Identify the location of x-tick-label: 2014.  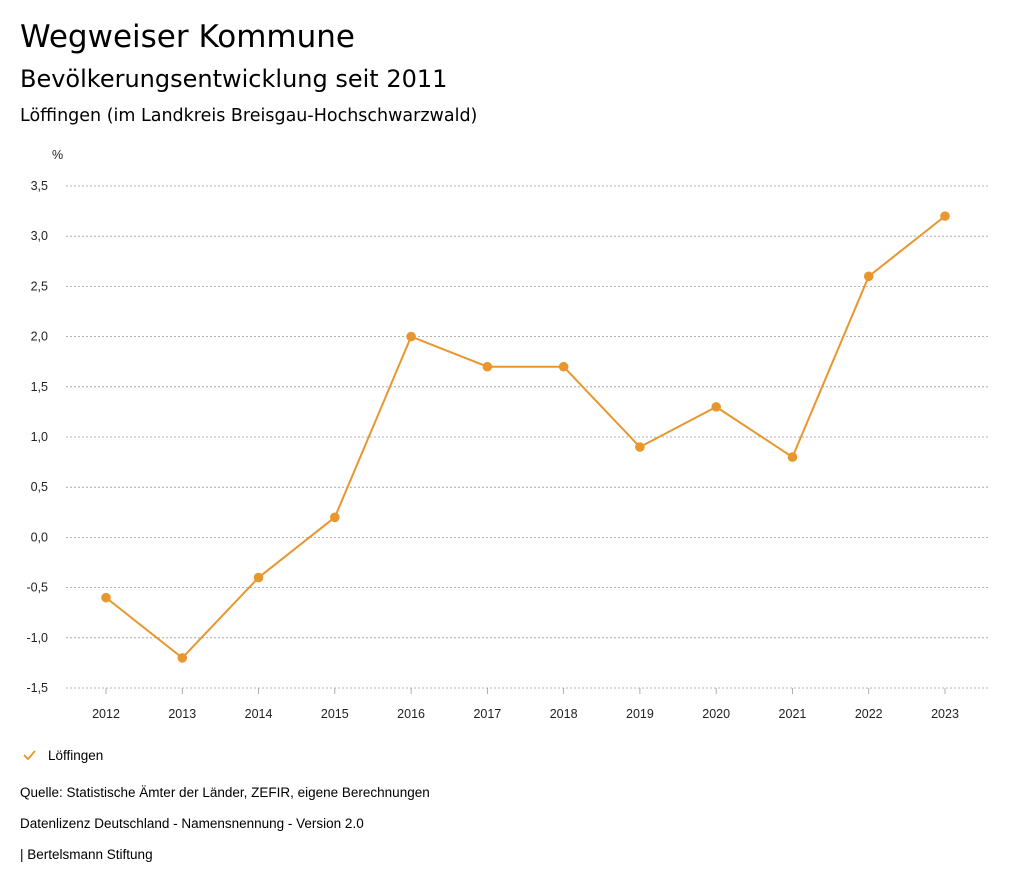
(259, 714).